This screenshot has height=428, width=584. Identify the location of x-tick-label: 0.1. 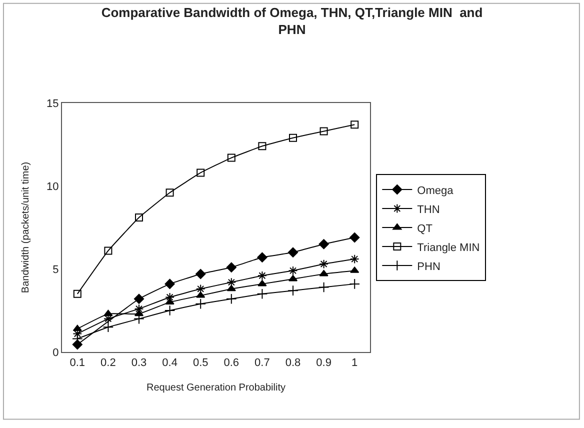
(78, 363).